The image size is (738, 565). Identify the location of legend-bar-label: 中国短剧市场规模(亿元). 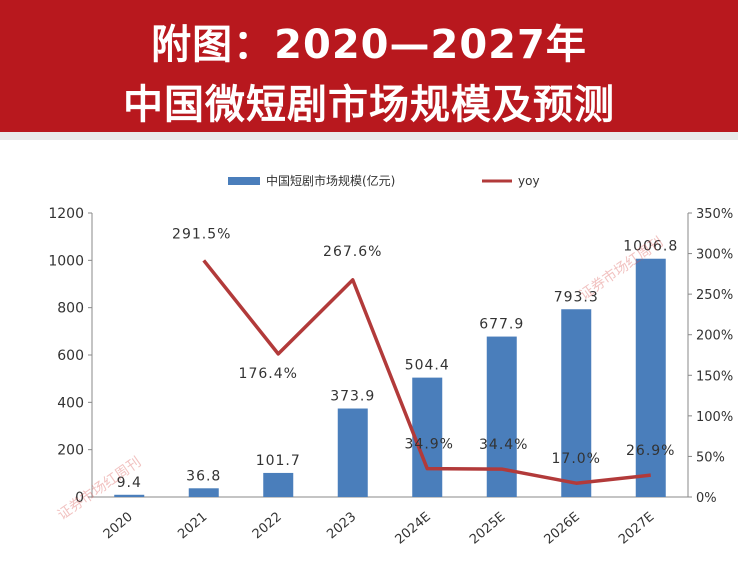
(330, 180).